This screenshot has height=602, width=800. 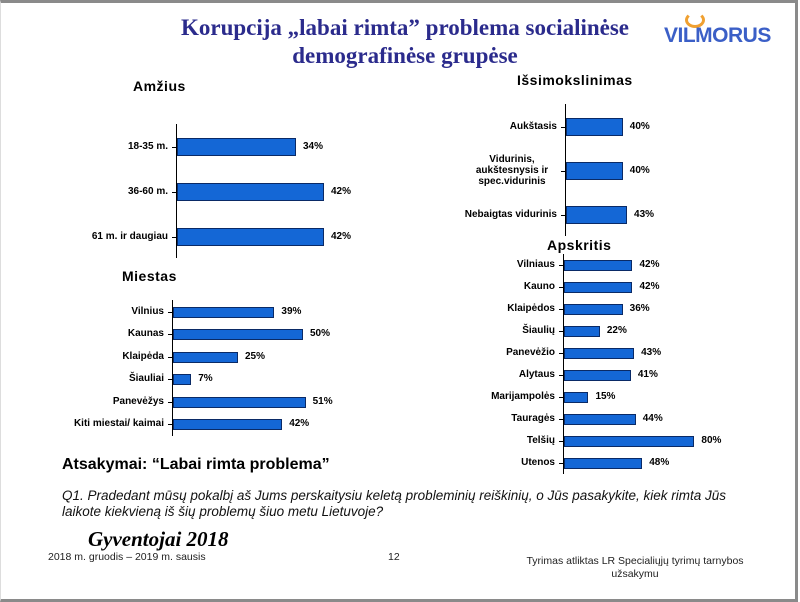 I want to click on data-label: 50%, so click(x=320, y=333).